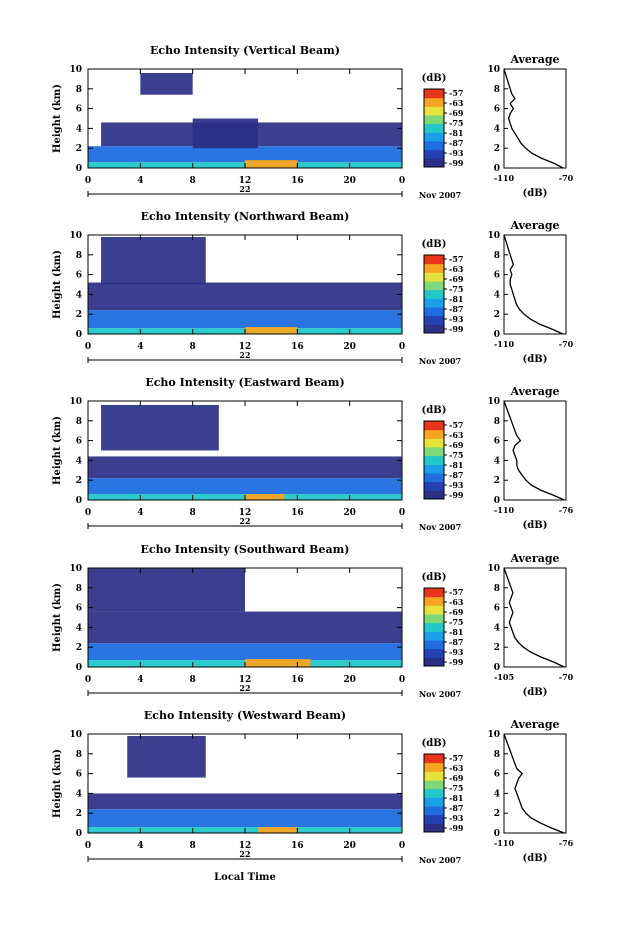 The image size is (621, 929). I want to click on colorbar-tick-label: -93, so click(456, 153).